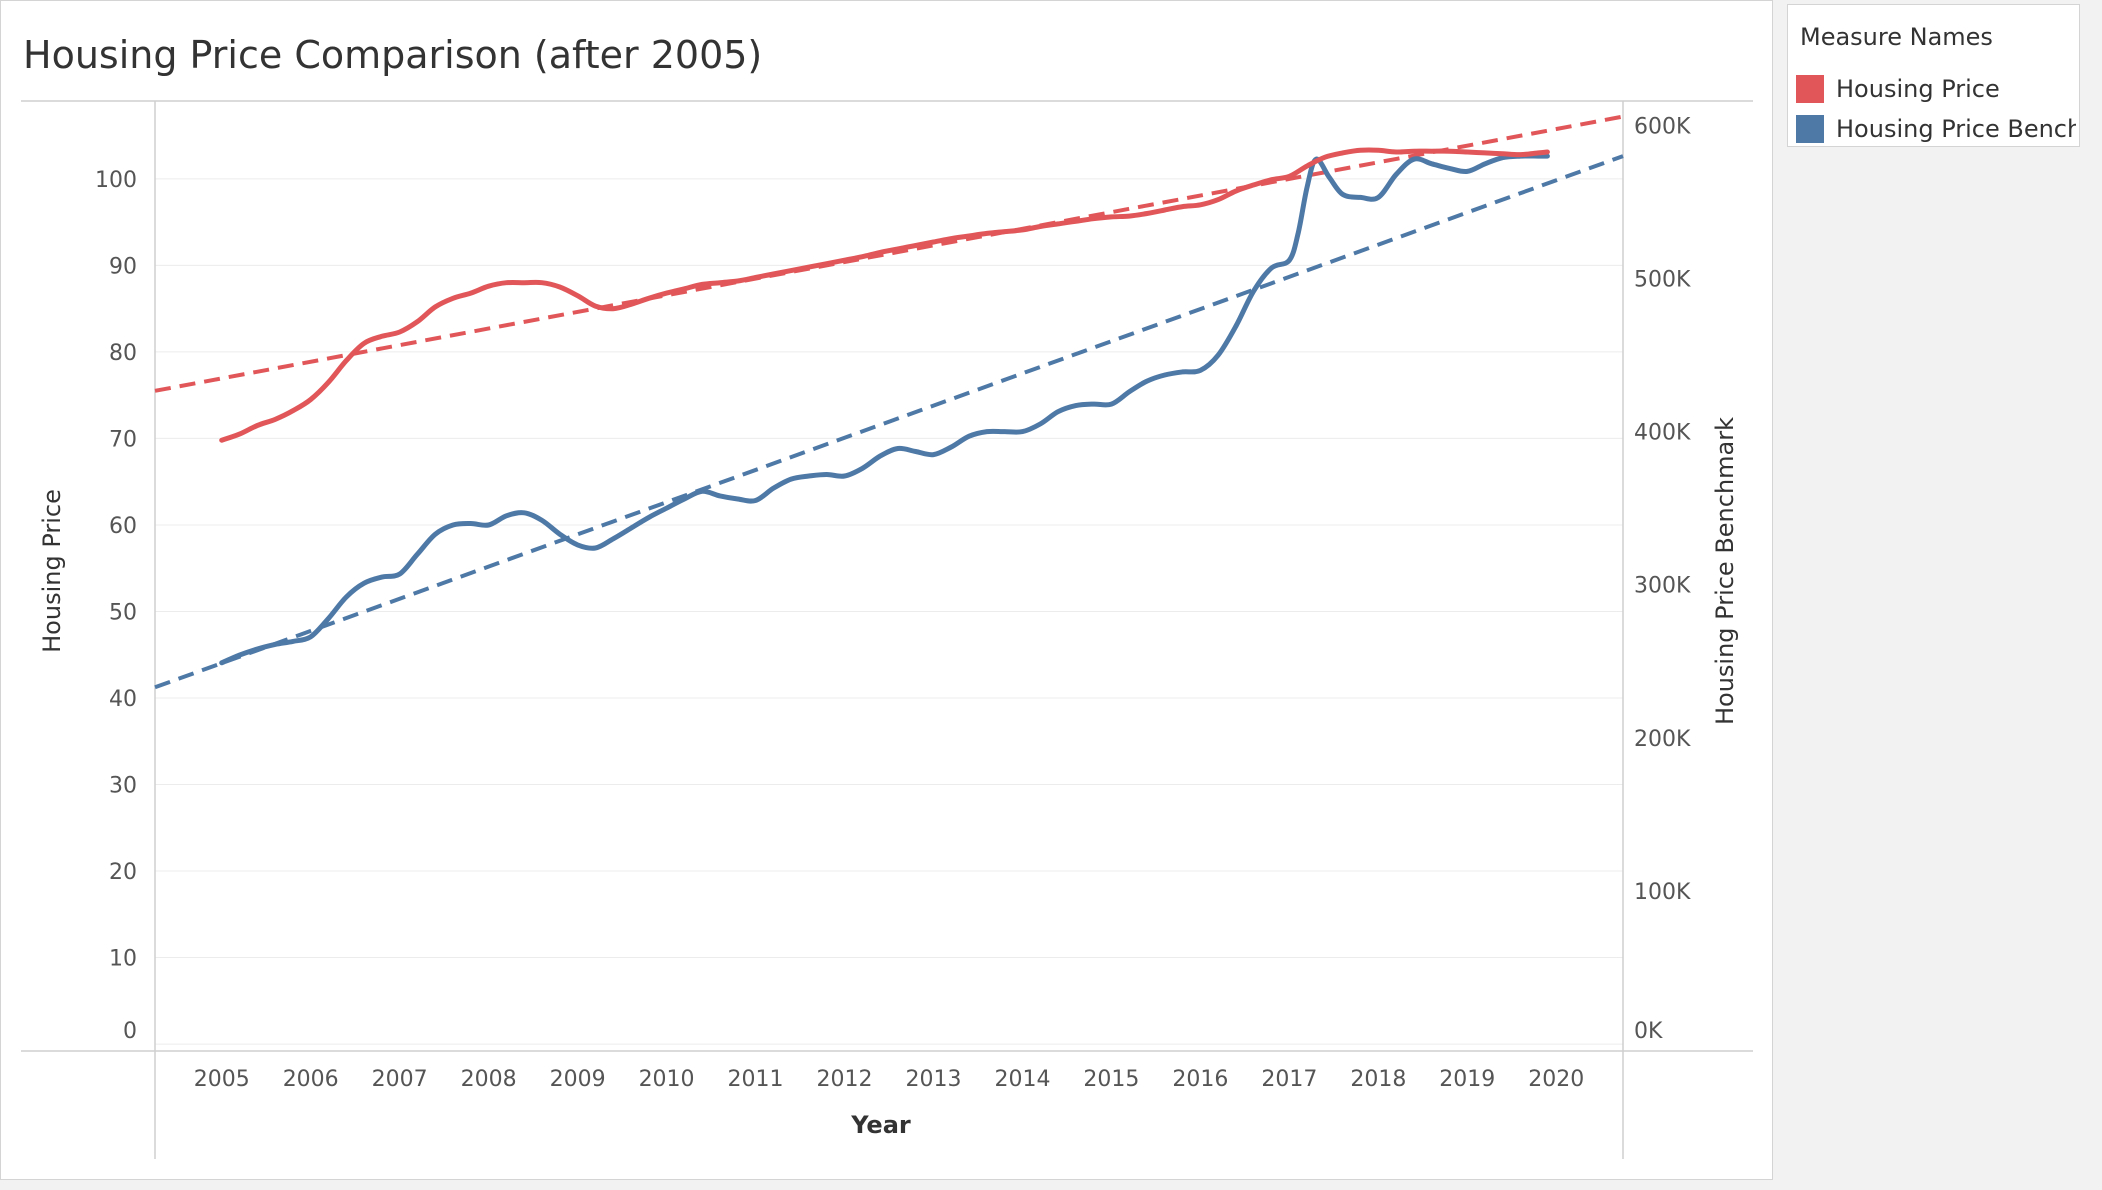  Describe the element at coordinates (880, 1125) in the screenshot. I see `x-axis-label: Year` at that location.